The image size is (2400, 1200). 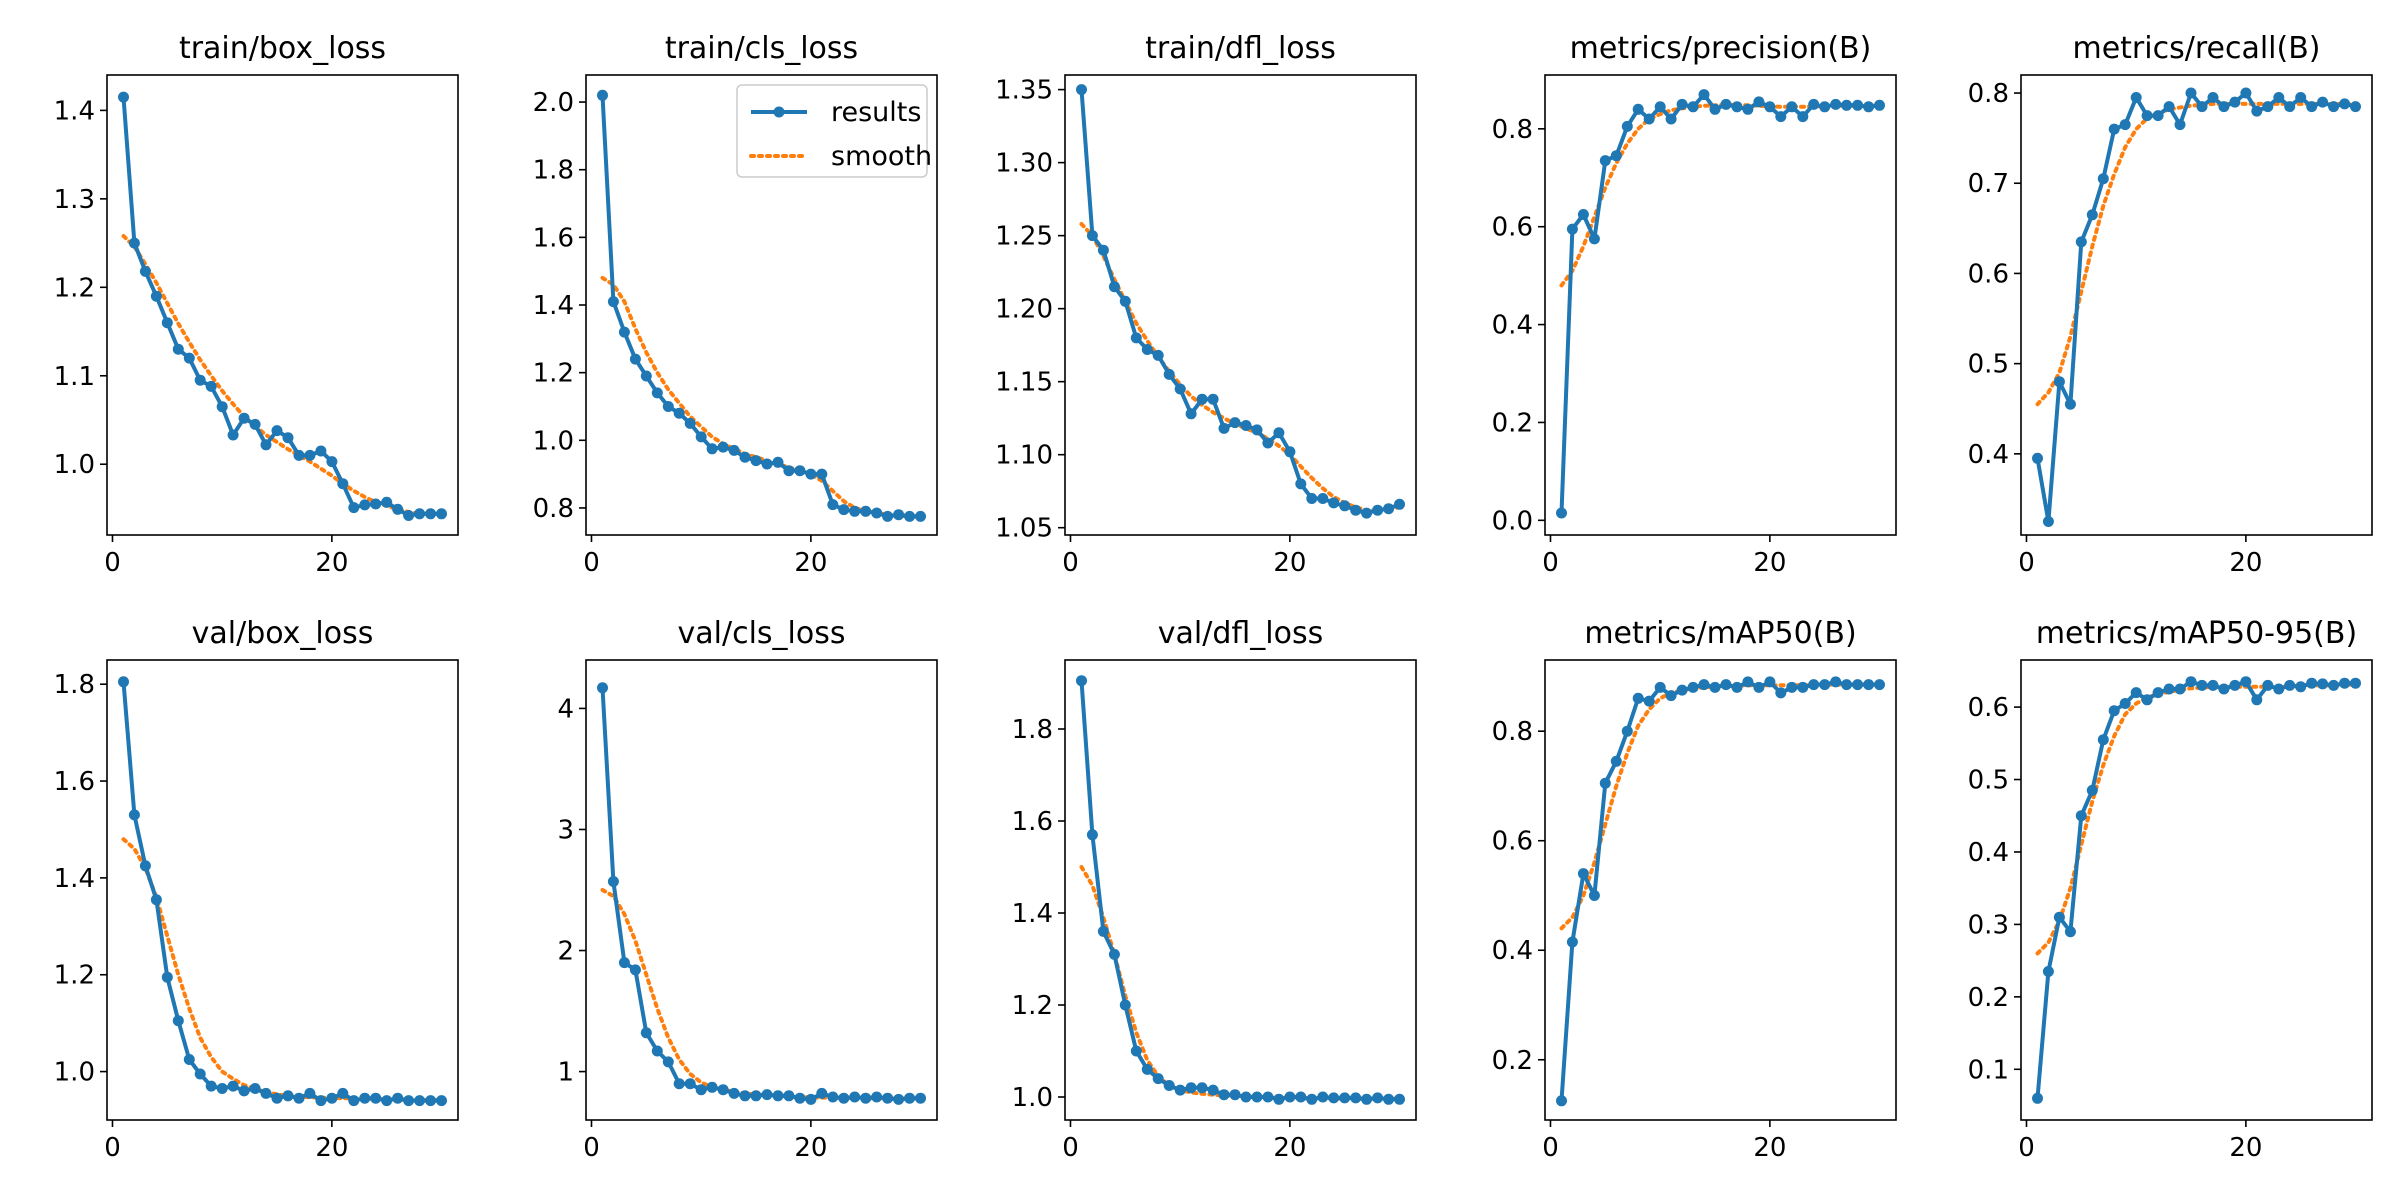 I want to click on subplot-8: val/dfl_loss 1.0 1.2 1.4 1.6 1.8 0 20, so click(x=1214, y=889).